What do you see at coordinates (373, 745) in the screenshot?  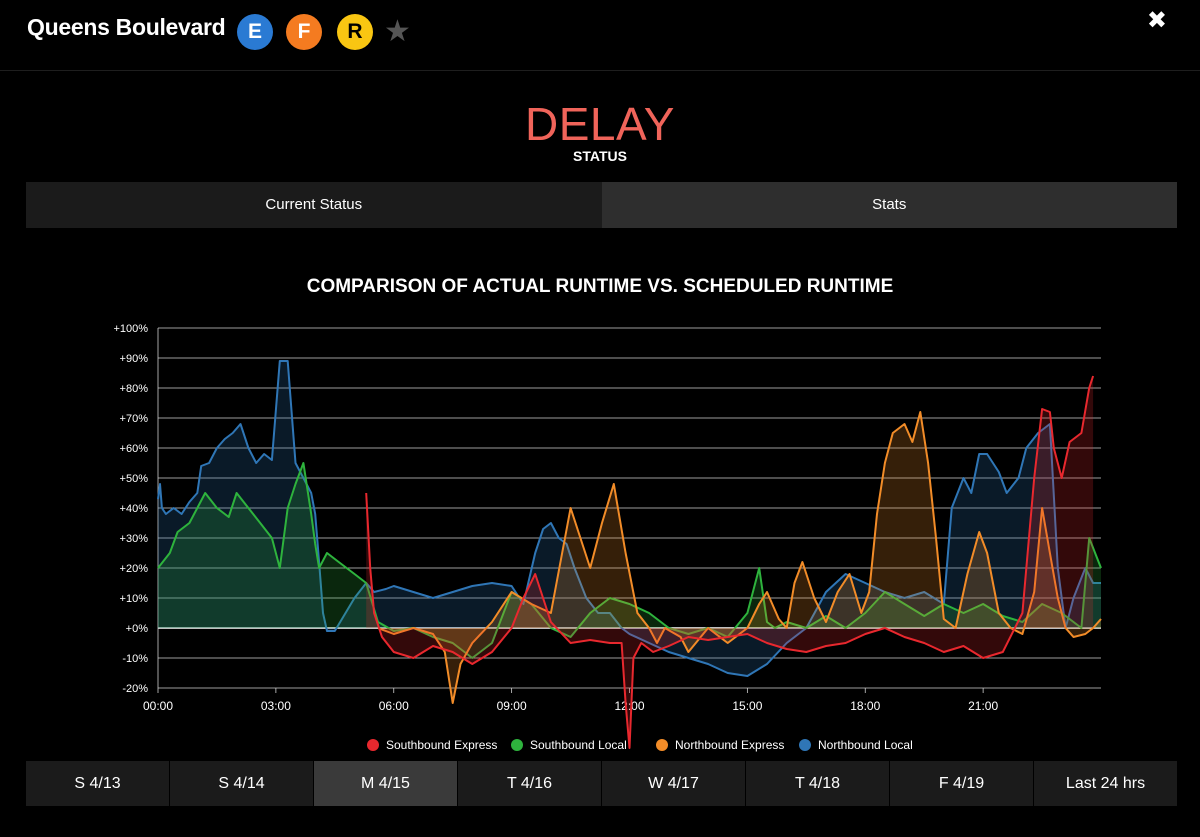 I see `southbound-express-legend-dot` at bounding box center [373, 745].